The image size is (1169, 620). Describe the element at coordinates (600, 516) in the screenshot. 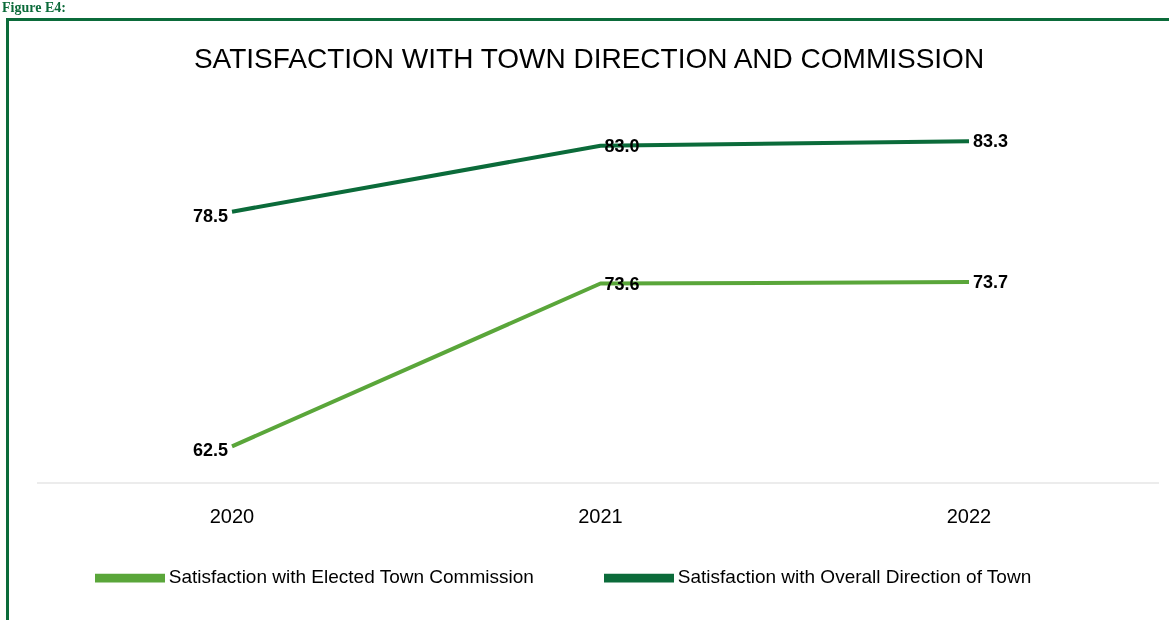

I see `x-tick-label: 2021` at that location.